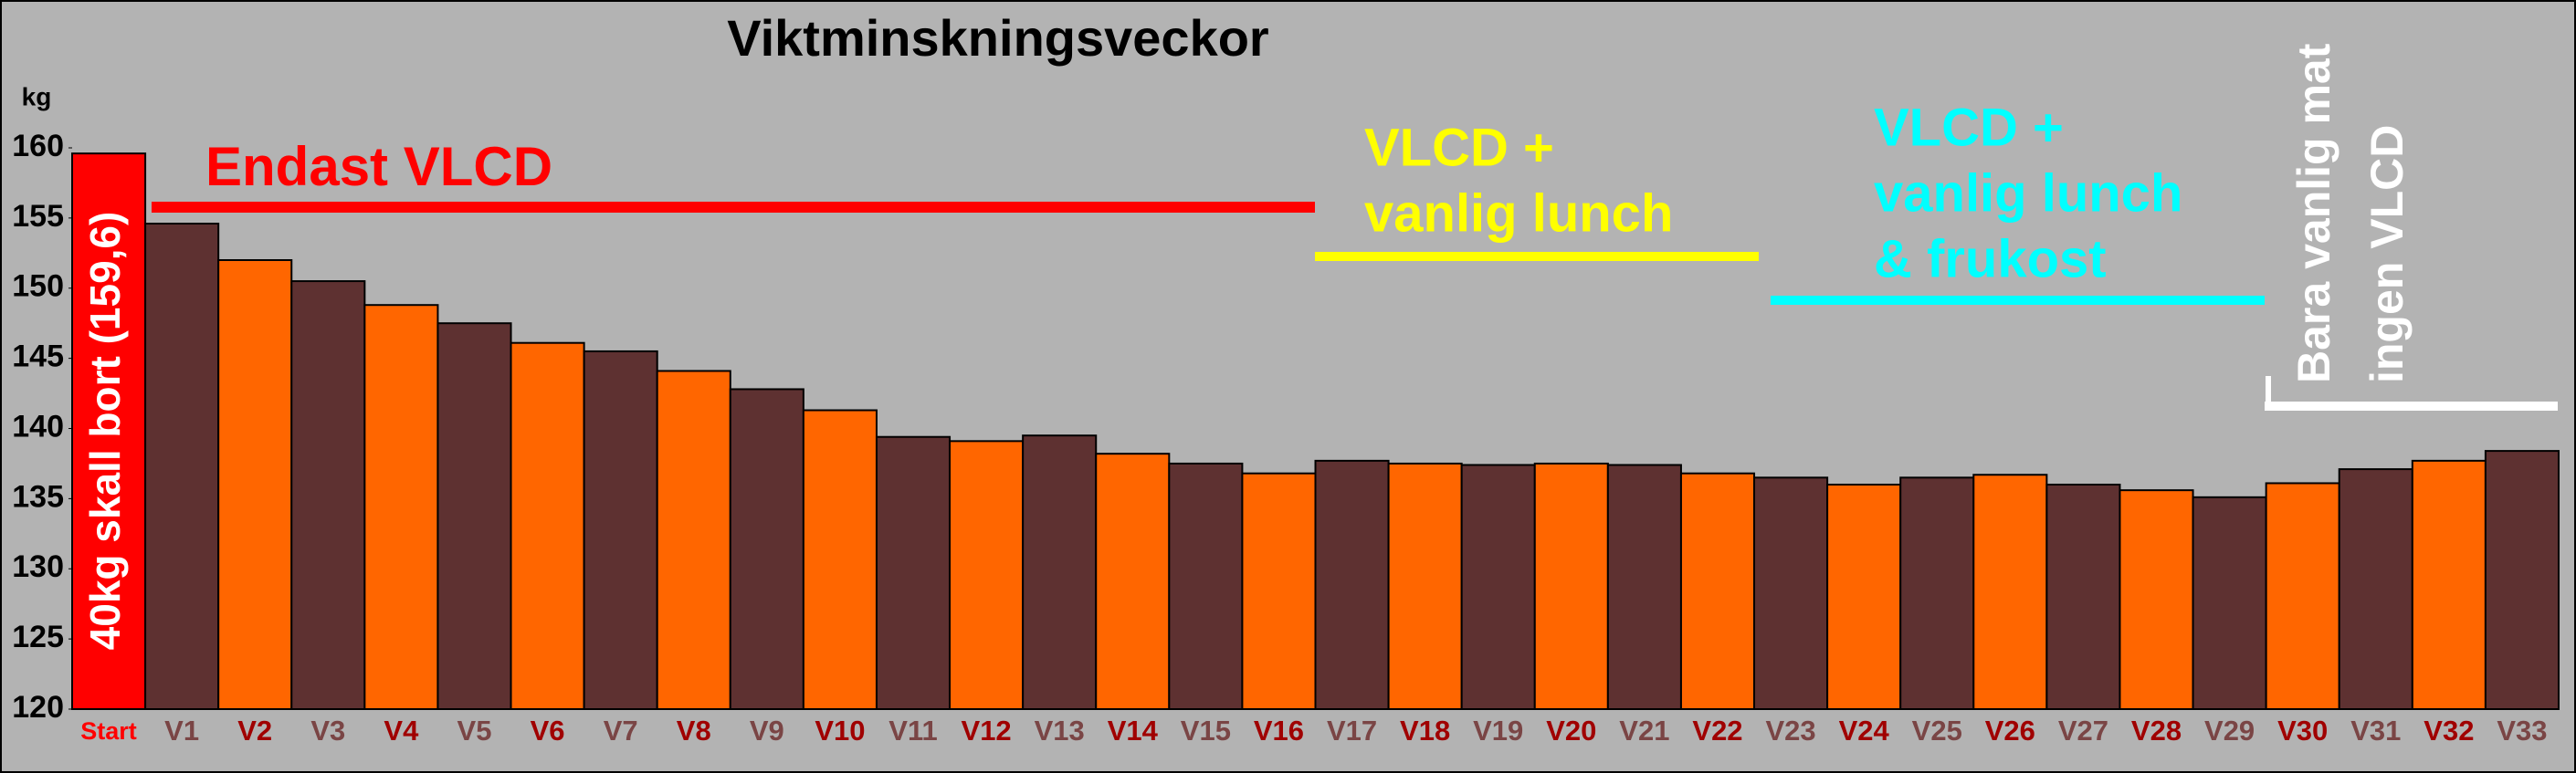  Describe the element at coordinates (1206, 731) in the screenshot. I see `x-tick-label: V15` at that location.